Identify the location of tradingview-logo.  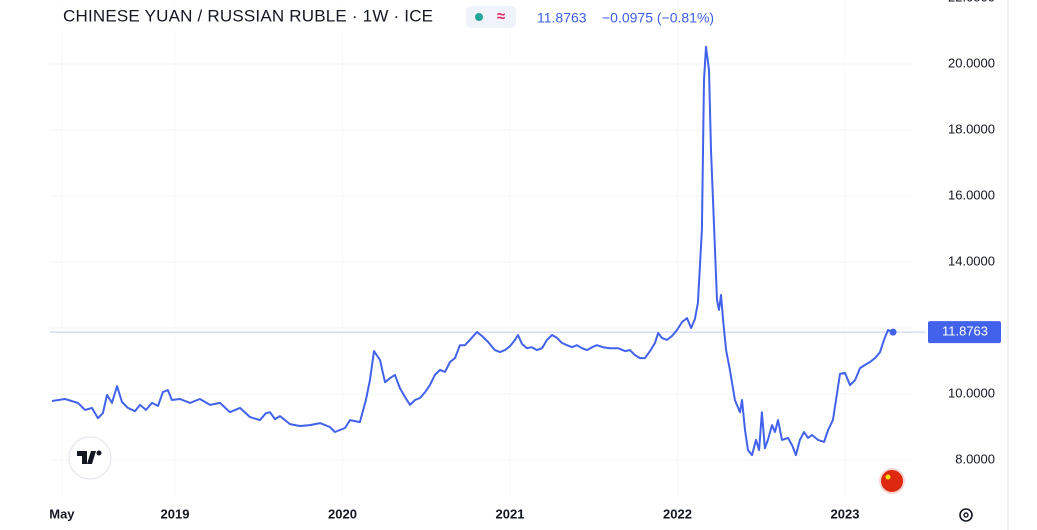
(90, 458).